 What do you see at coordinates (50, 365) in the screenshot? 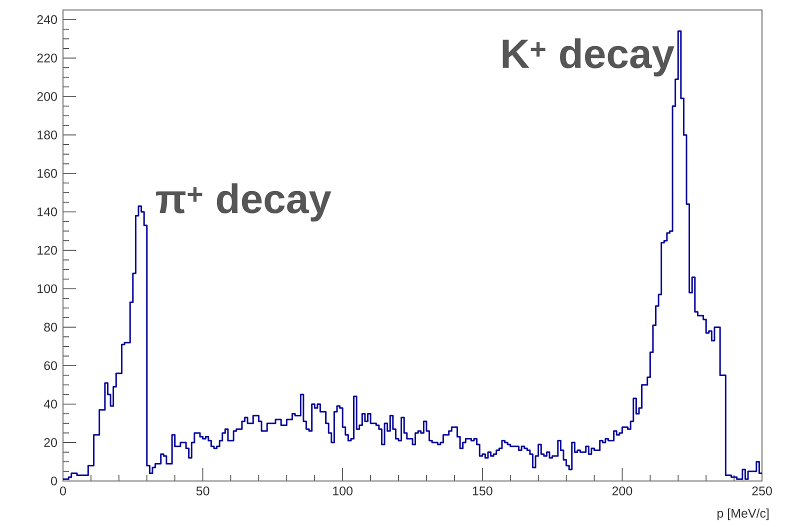
I see `y-tick-label: 60` at bounding box center [50, 365].